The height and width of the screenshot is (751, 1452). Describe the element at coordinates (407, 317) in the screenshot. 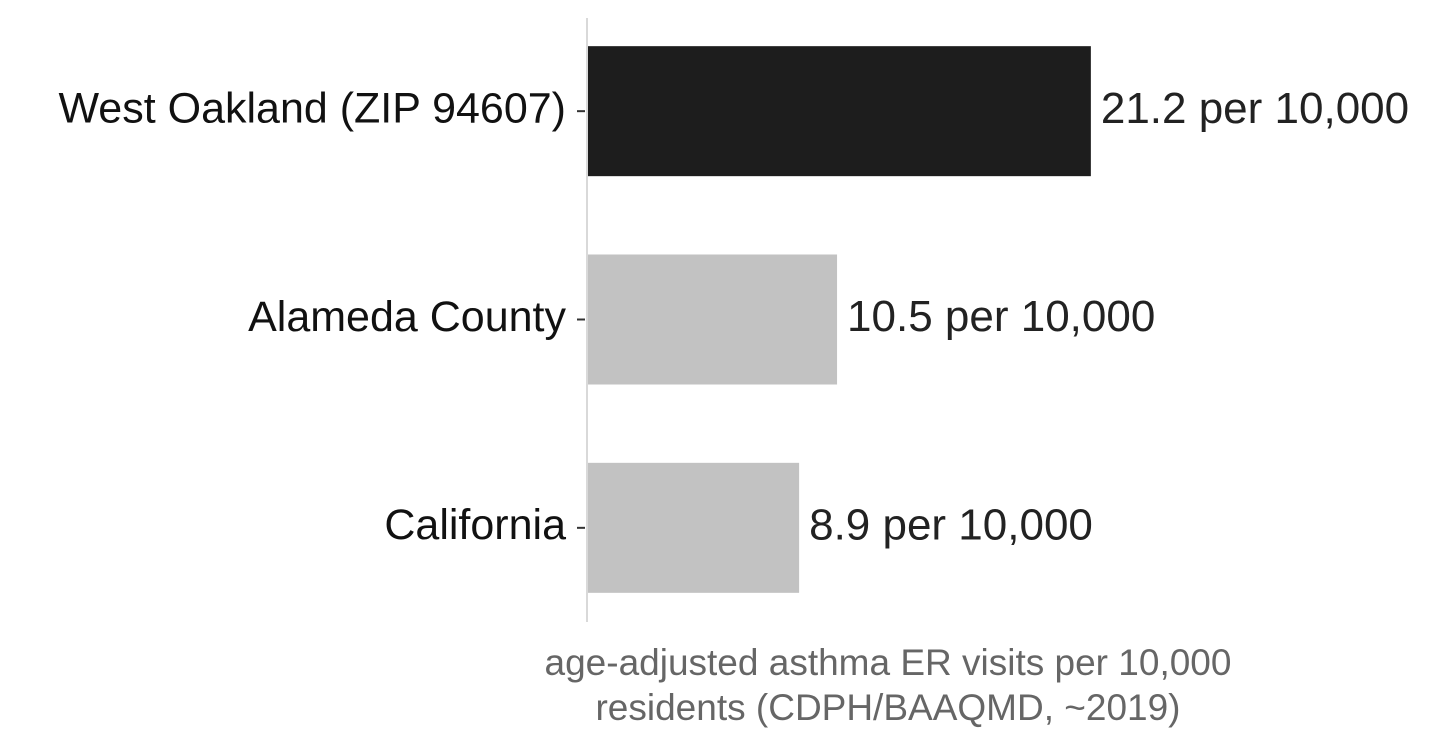

I see `y-tick-label: Alameda County` at that location.